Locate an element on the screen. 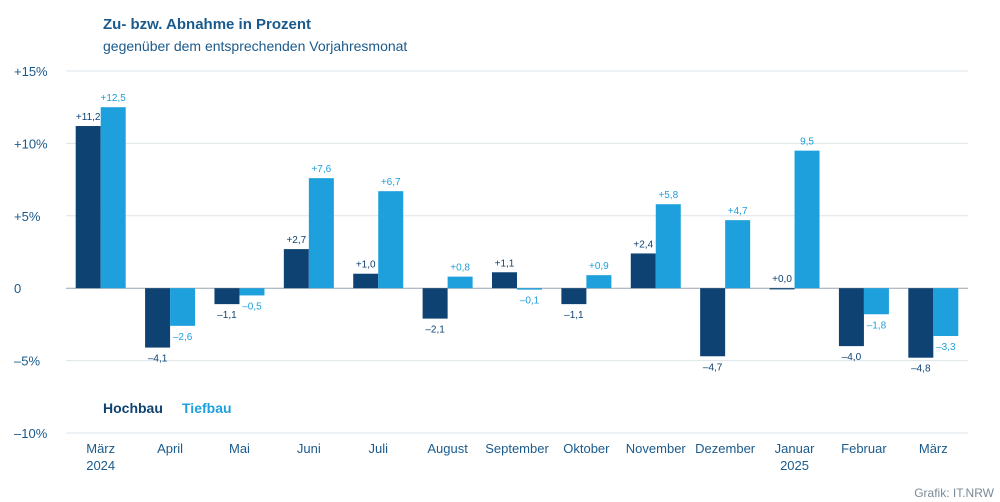  x-tick-label: September is located at coordinates (517, 448).